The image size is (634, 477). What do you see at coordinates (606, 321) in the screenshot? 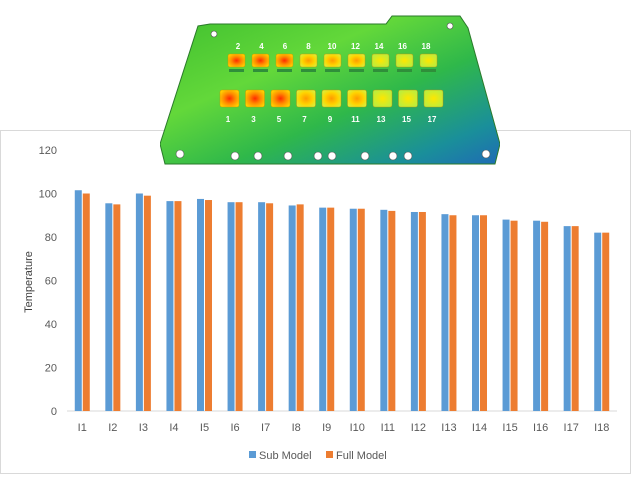
I see `bar-full-model-i18` at bounding box center [606, 321].